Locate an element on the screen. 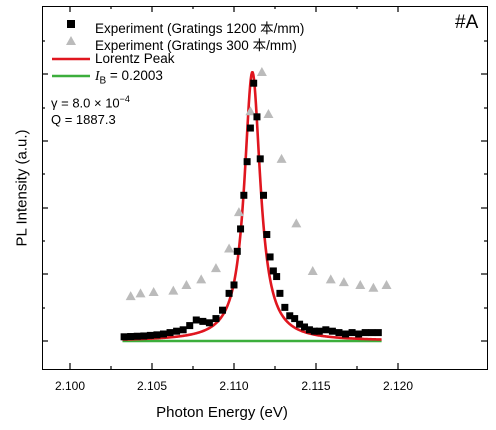 The image size is (496, 430). ib-value: = 0.2003 is located at coordinates (134, 75).